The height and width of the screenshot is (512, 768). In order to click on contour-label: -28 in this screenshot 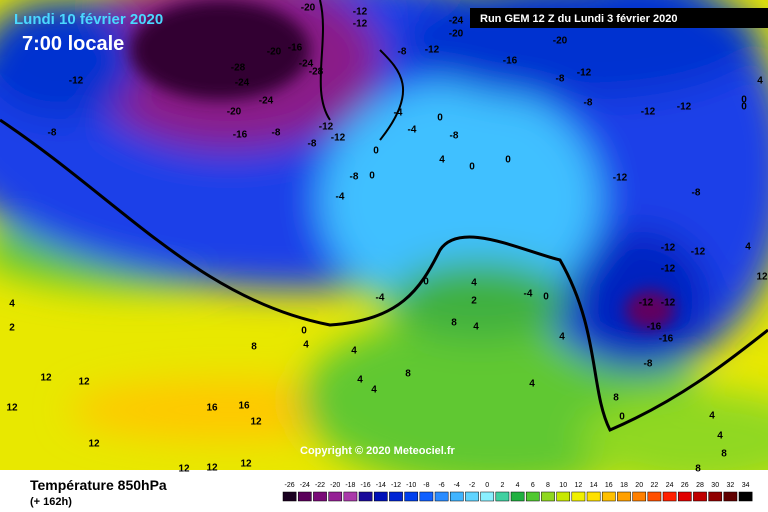, I will do `click(316, 72)`.